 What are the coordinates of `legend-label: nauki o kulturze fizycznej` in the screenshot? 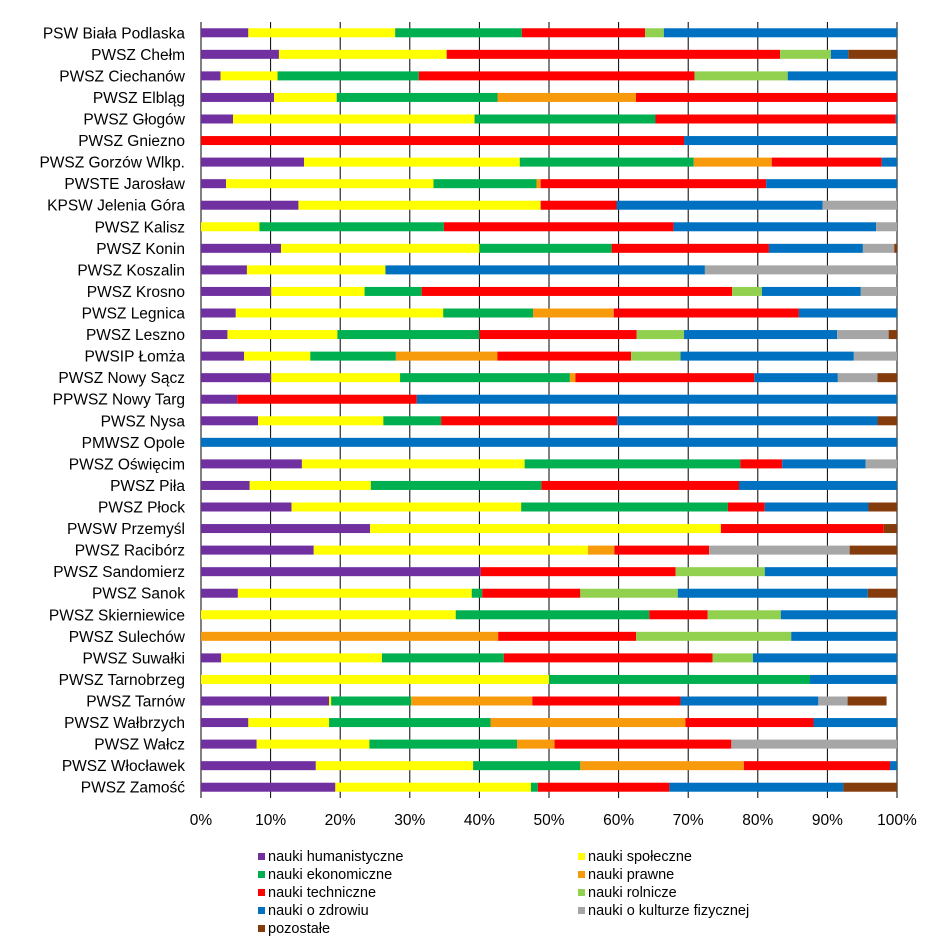 It's located at (668, 911).